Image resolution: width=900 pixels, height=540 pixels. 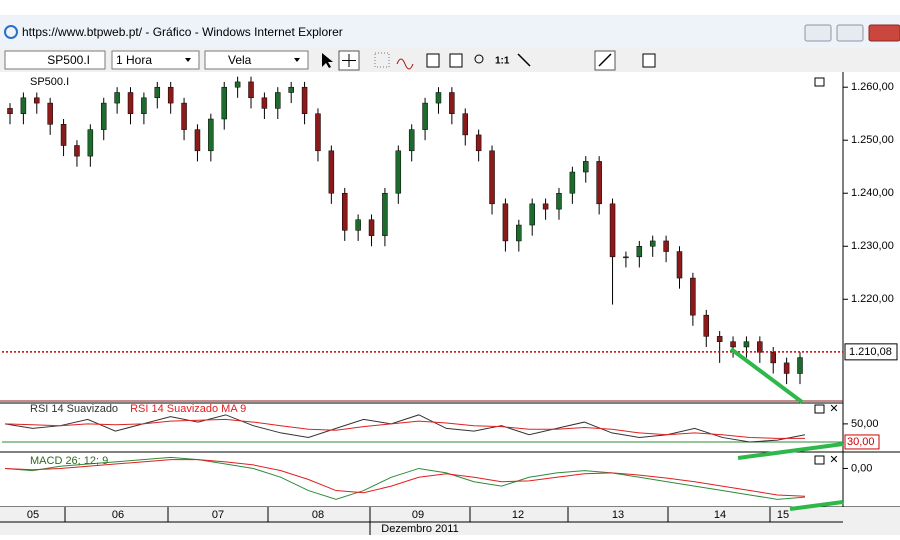 I want to click on last-price-box, so click(x=871, y=352).